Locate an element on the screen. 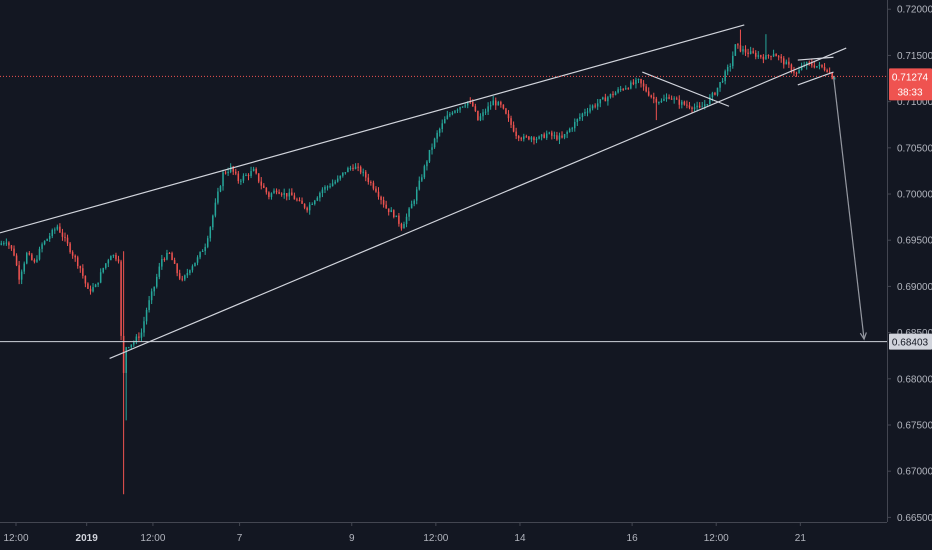  y-tick-label: 0.70500 is located at coordinates (914, 148).